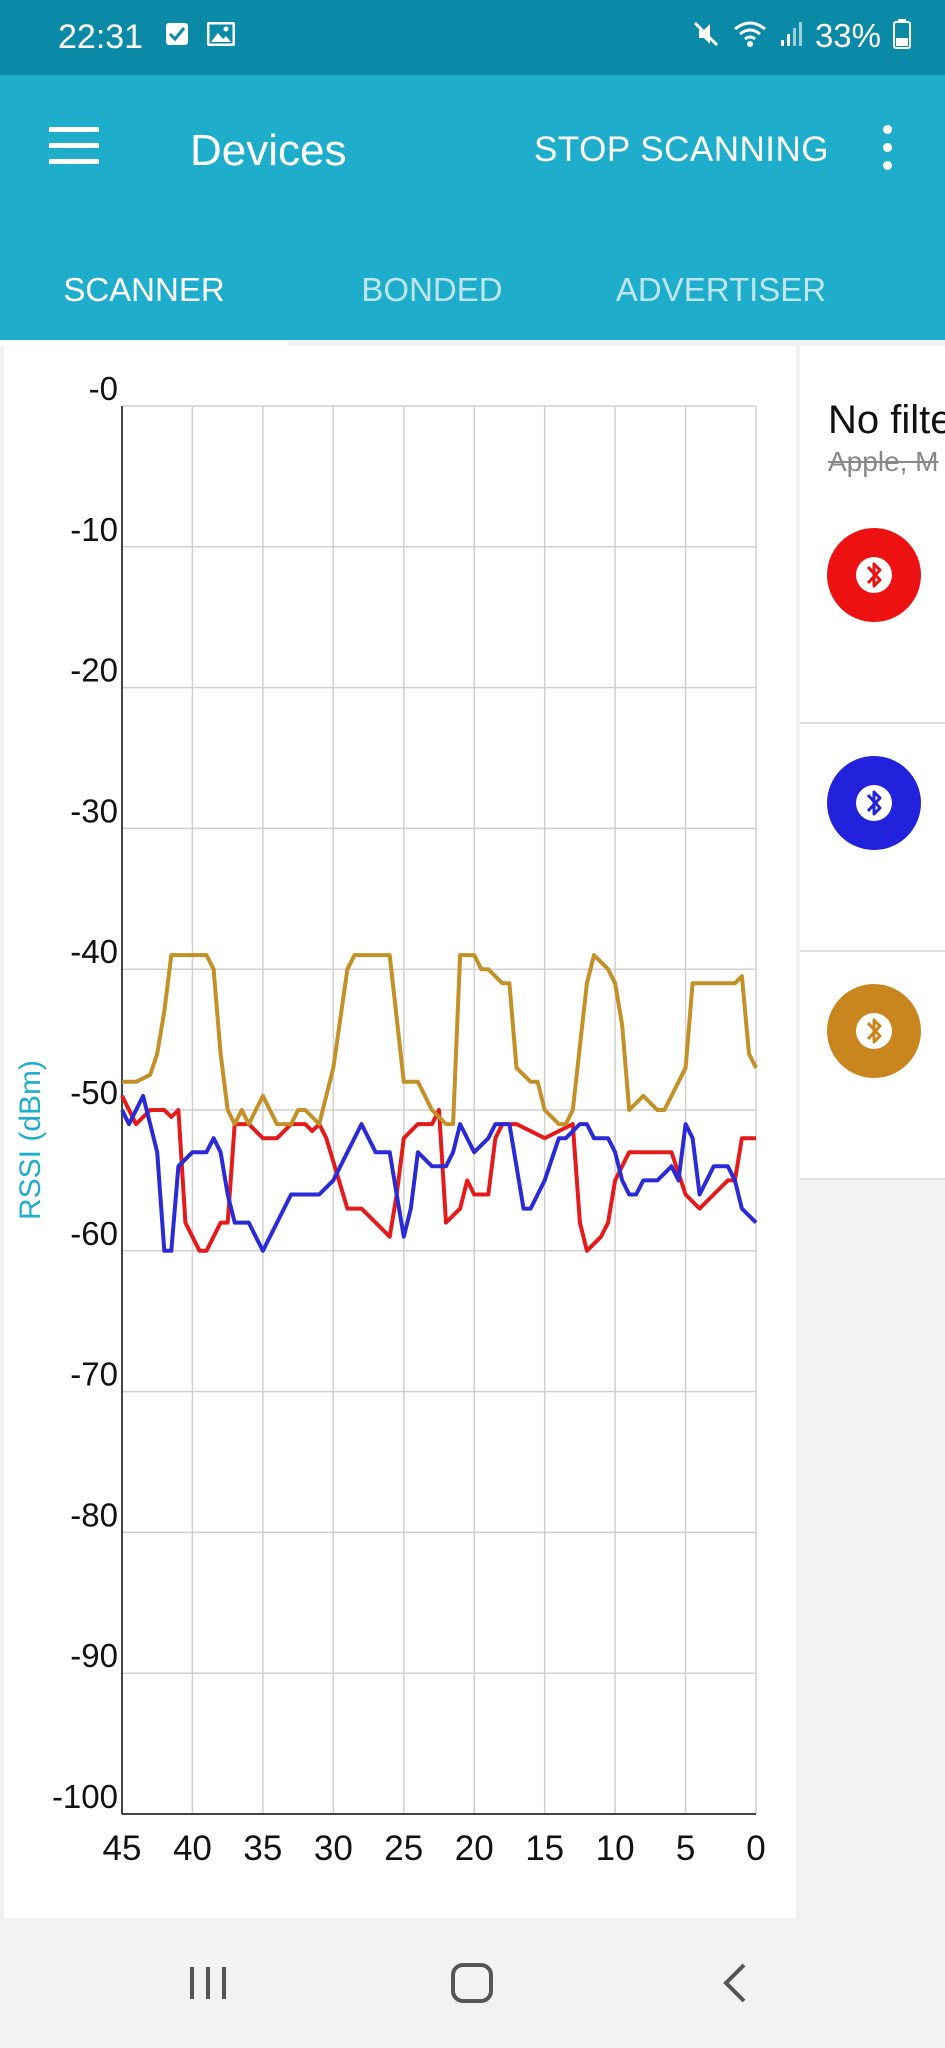  I want to click on check-box-icon, so click(177, 36).